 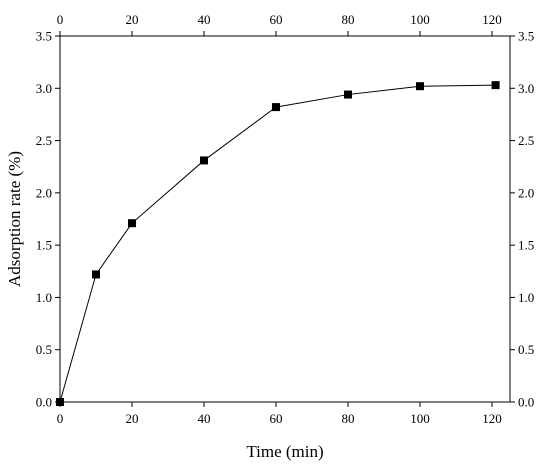 What do you see at coordinates (44, 297) in the screenshot?
I see `y-tick-label-left: 1.0` at bounding box center [44, 297].